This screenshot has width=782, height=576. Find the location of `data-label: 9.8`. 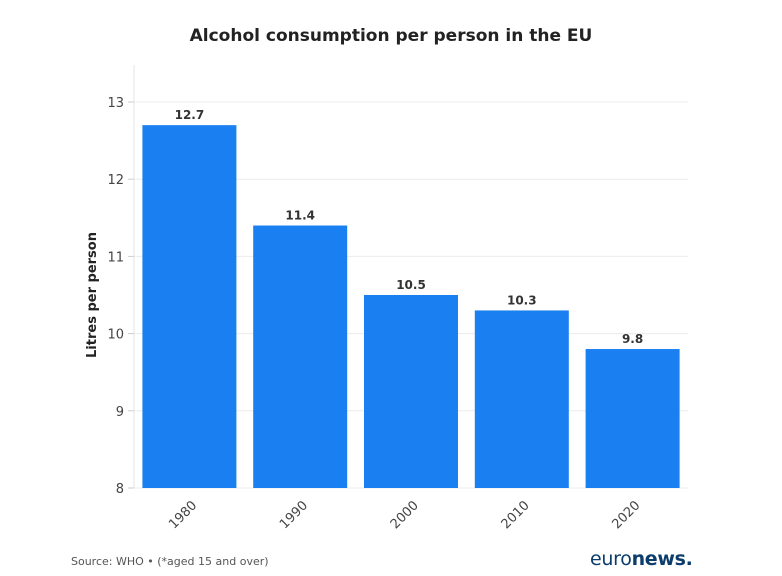

data-label: 9.8 is located at coordinates (632, 339).